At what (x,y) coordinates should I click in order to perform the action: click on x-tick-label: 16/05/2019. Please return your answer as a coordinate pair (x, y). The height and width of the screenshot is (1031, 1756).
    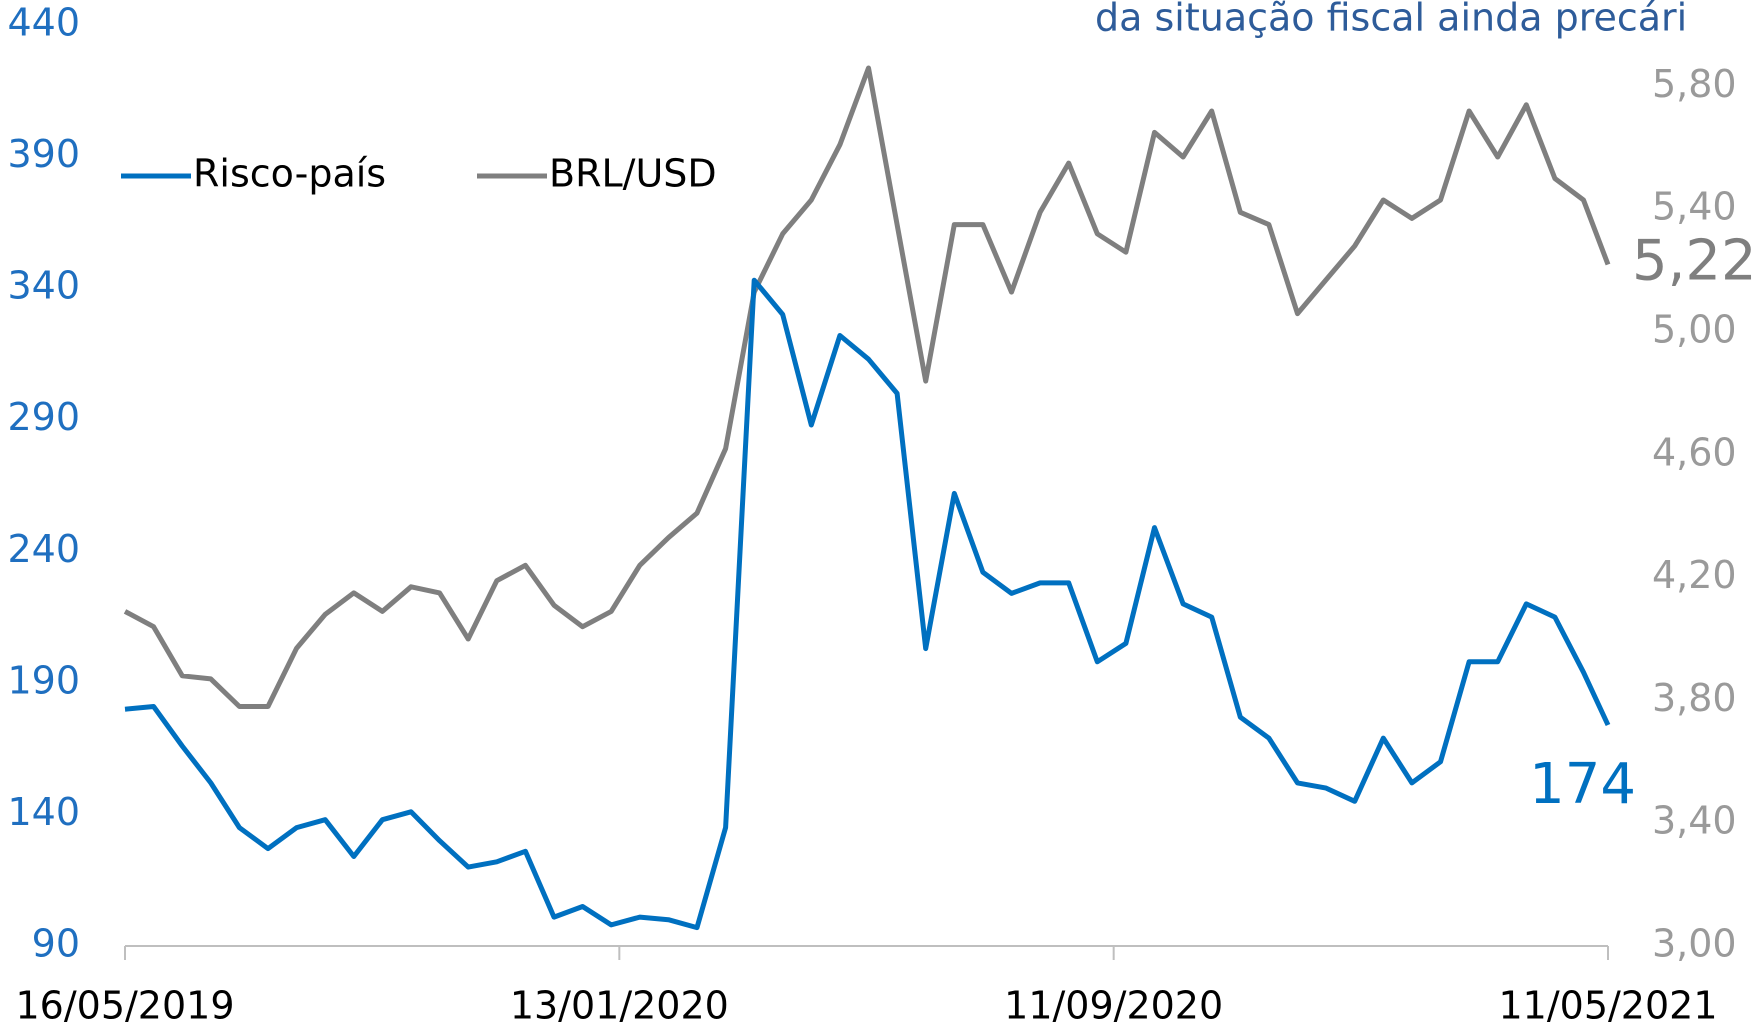
    Looking at the image, I should click on (124, 1006).